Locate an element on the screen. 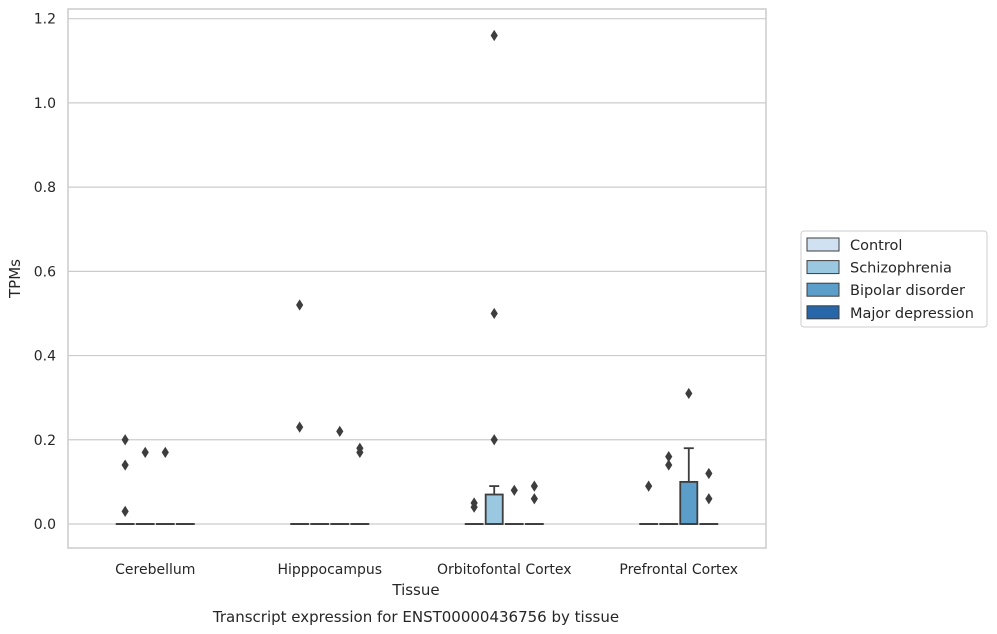  y-tick-label: 0.6 is located at coordinates (45, 272).